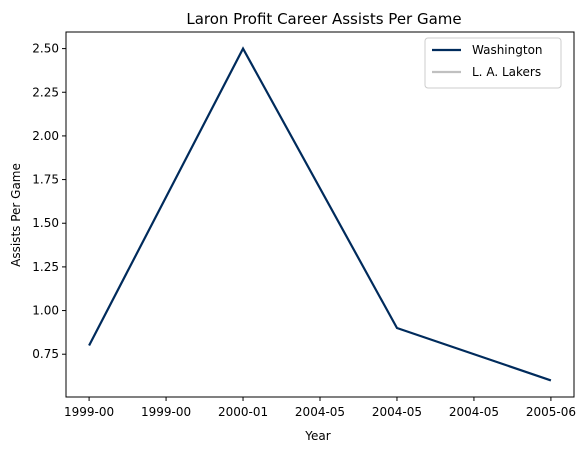 The width and height of the screenshot is (582, 453). Describe the element at coordinates (323, 19) in the screenshot. I see `chart-title: Laron Profit Career Assists Per Game` at that location.